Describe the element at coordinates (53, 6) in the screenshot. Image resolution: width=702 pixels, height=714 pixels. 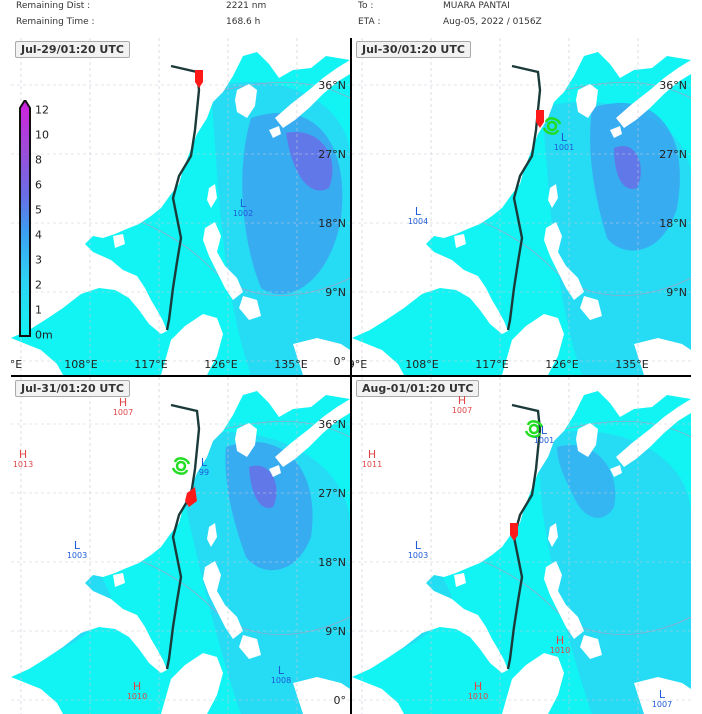
I see `remaining-dist-label: Remaining Dist :` at that location.